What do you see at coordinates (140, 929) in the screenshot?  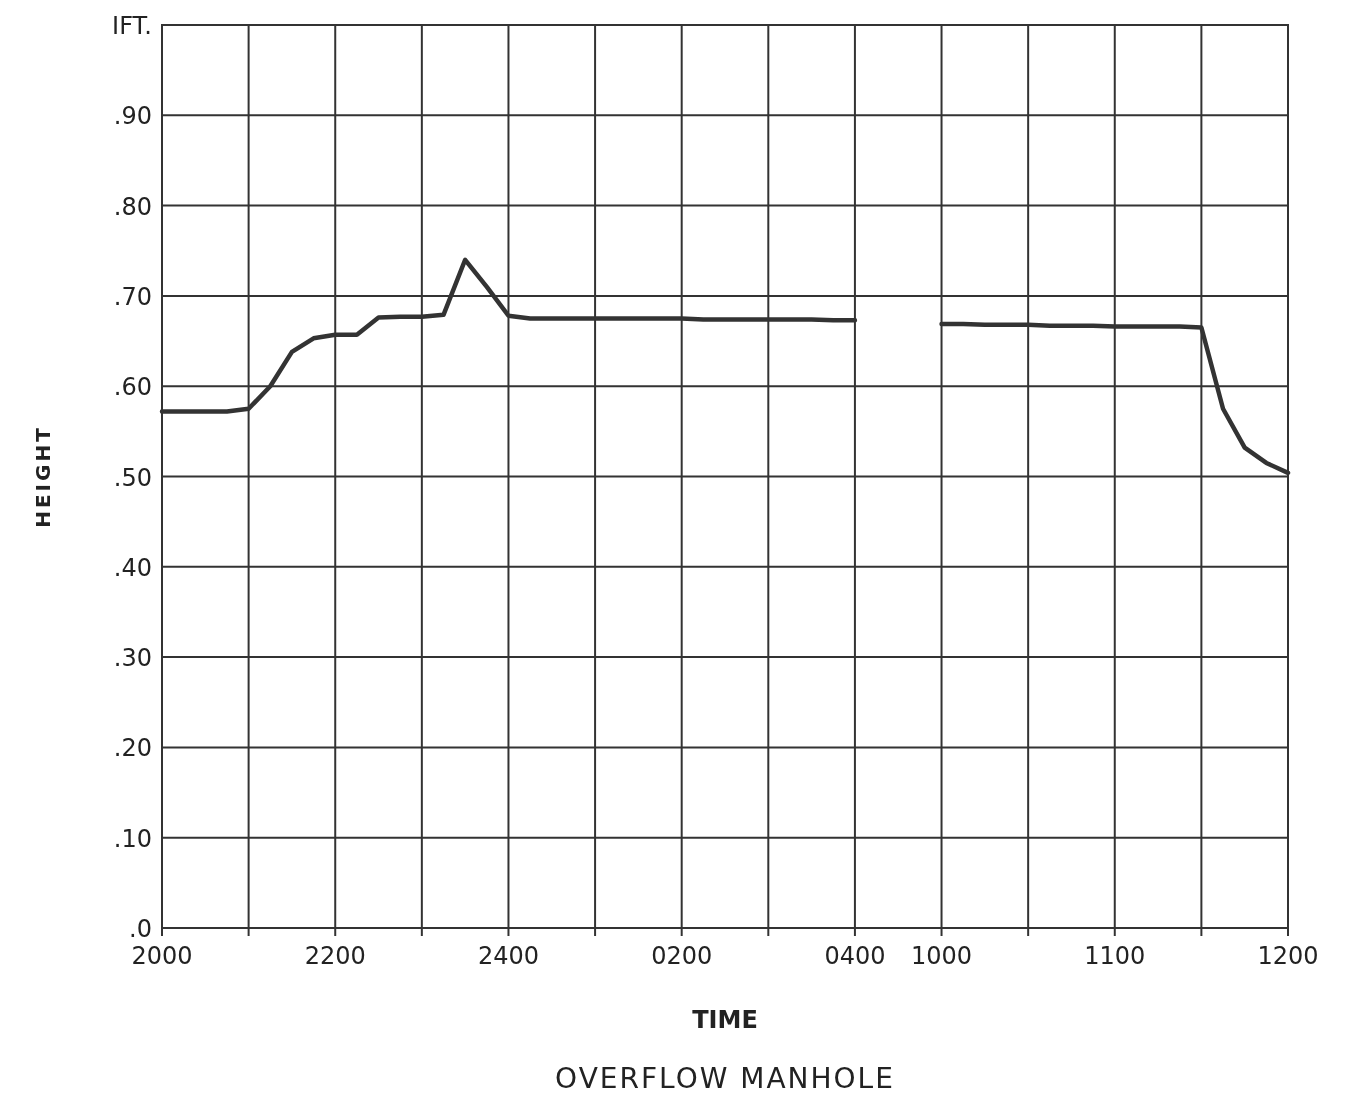 I see `y-tick-label: .0` at bounding box center [140, 929].